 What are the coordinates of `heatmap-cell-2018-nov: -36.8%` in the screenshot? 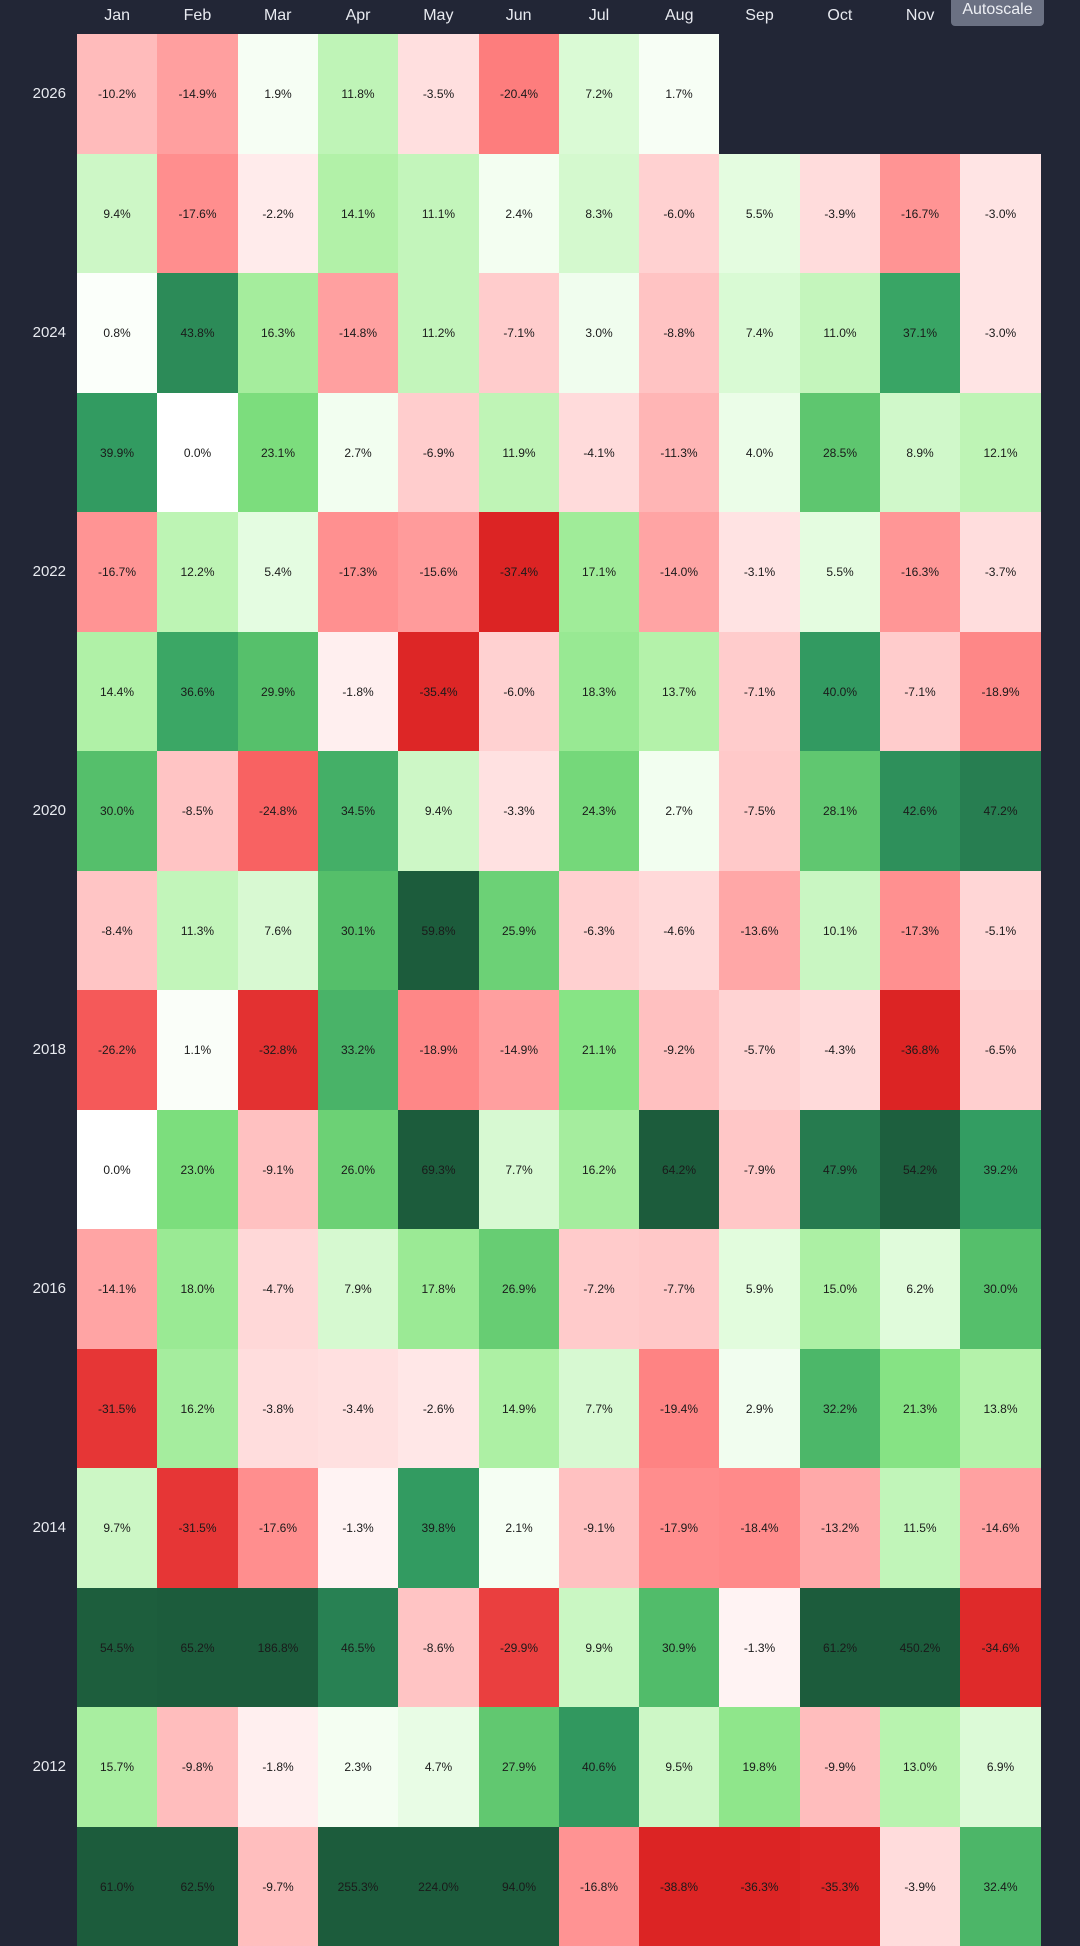 It's located at (920, 1050).